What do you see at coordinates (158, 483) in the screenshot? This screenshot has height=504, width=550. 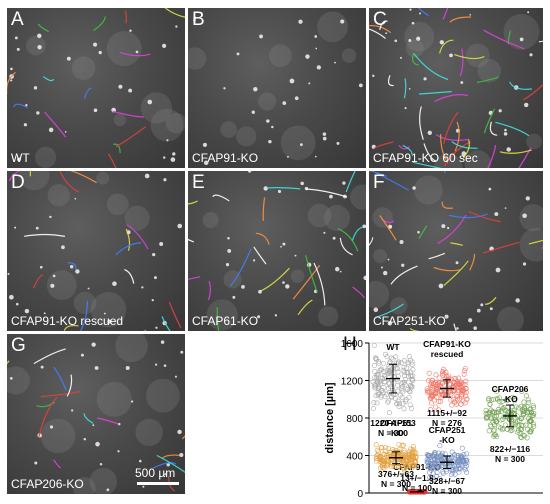 I see `scale-bar` at bounding box center [158, 483].